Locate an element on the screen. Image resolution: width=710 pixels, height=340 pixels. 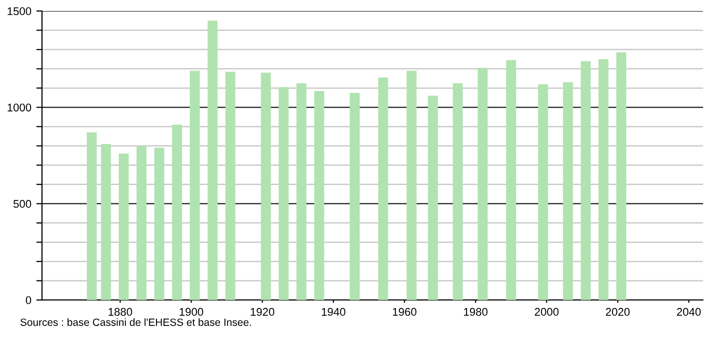
y-tick-label: 0 is located at coordinates (29, 300).